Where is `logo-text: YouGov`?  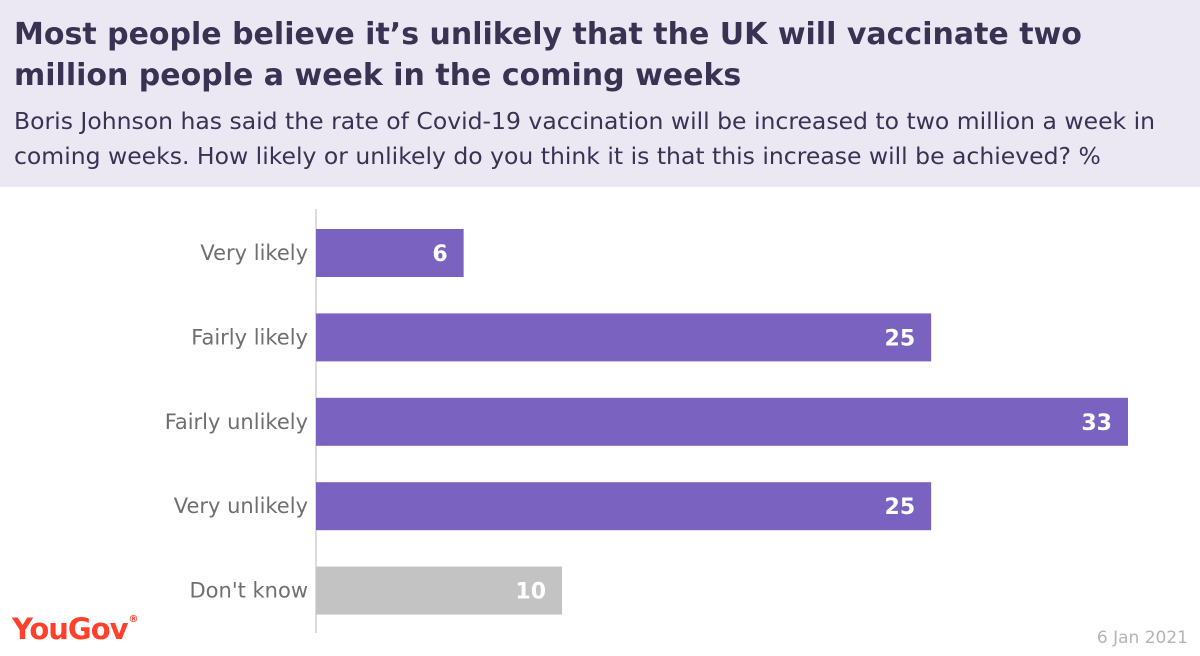
logo-text: YouGov is located at coordinates (70, 629).